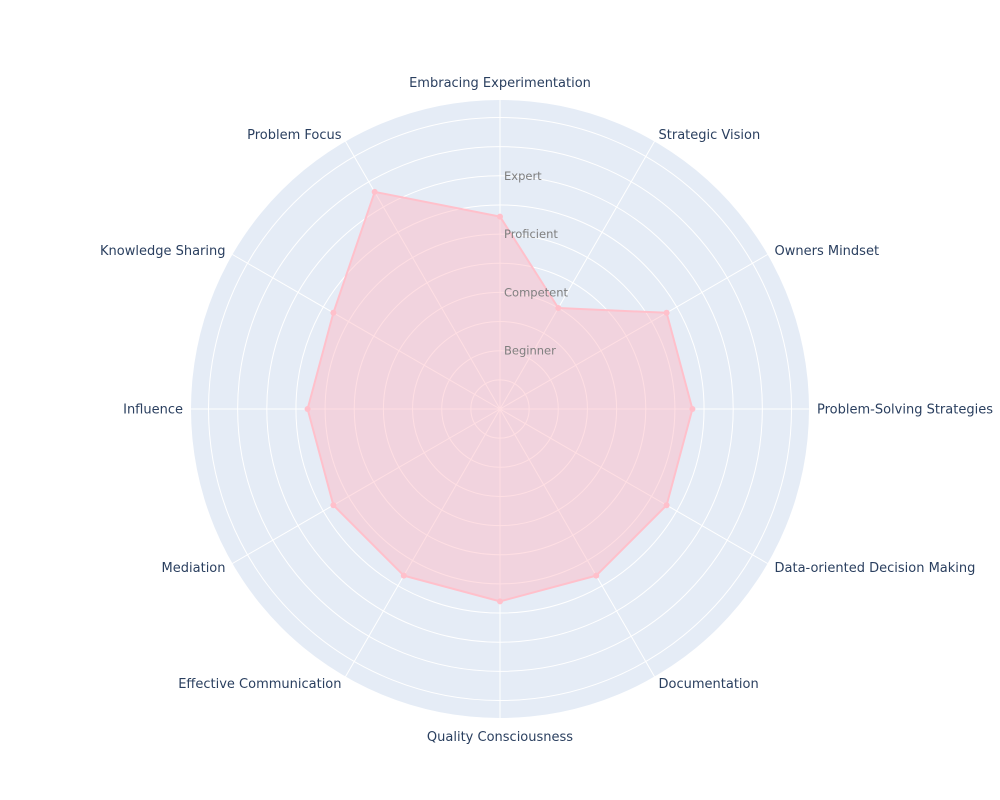 This screenshot has width=1000, height=800. What do you see at coordinates (500, 737) in the screenshot?
I see `category-label: Quality Consciousness` at bounding box center [500, 737].